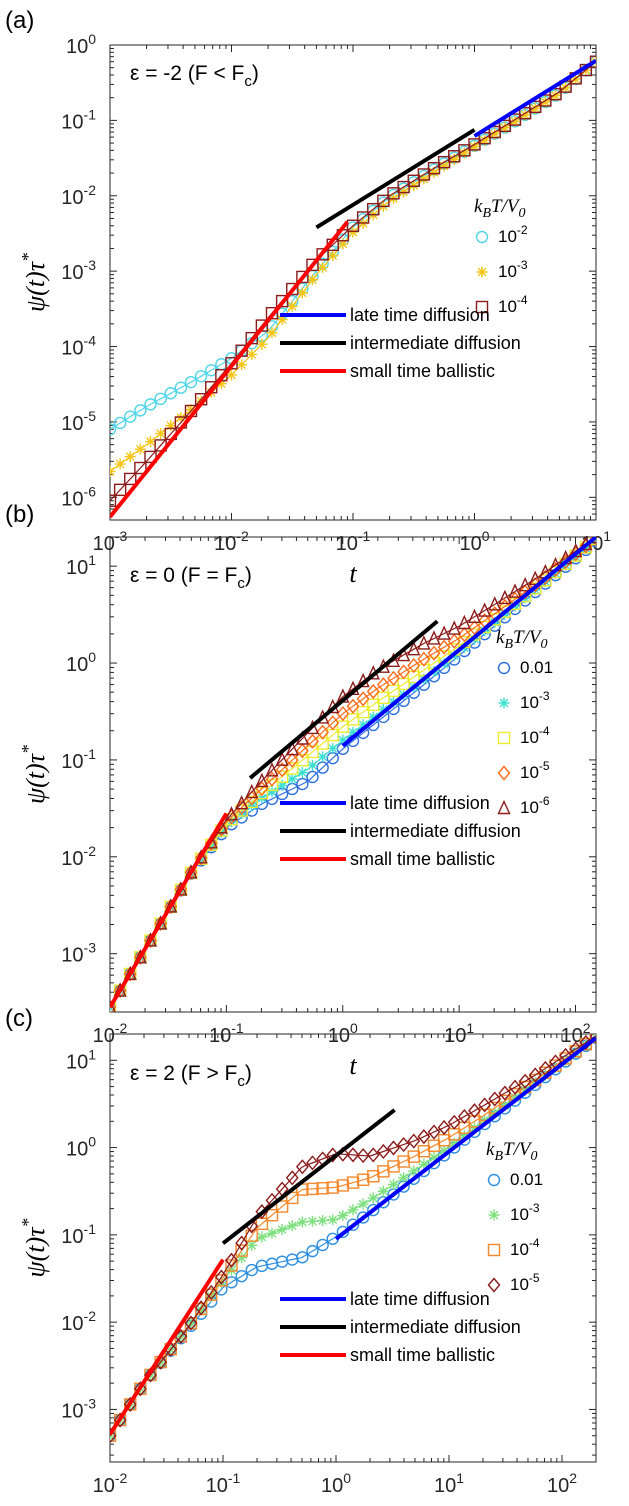  Describe the element at coordinates (223, 1483) in the screenshot. I see `x-tick-label: 10⁻¹` at that location.